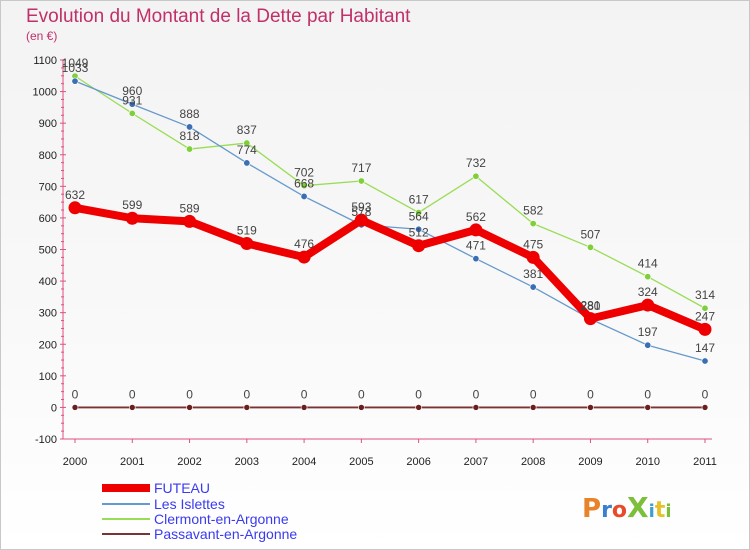 The width and height of the screenshot is (750, 550). Describe the element at coordinates (48, 377) in the screenshot. I see `y-tick-label: 100` at that location.